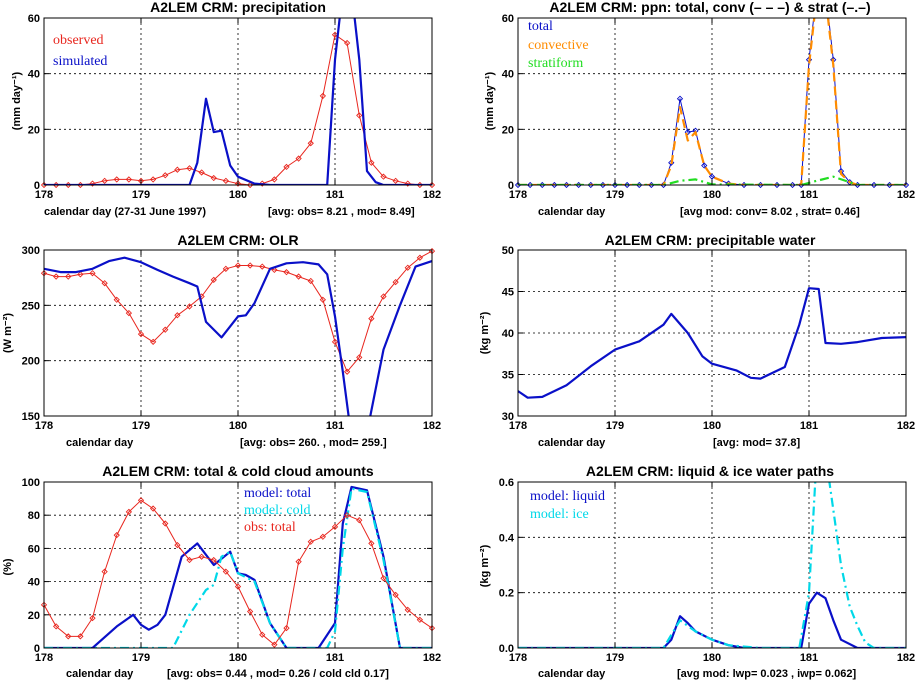 Image resolution: width=920 pixels, height=682 pixels. Describe the element at coordinates (238, 567) in the screenshot. I see `series-line-model-cold` at that location.